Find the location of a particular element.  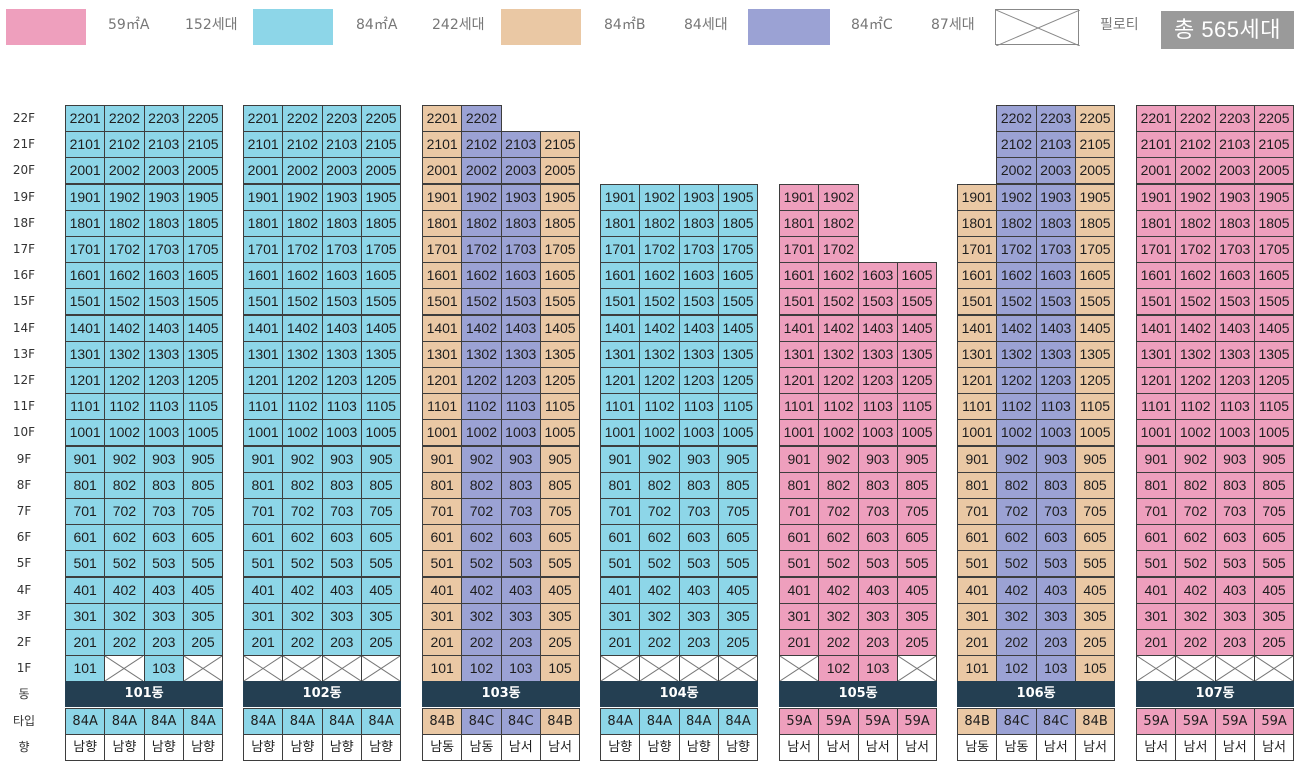

unit-cell: 602 is located at coordinates (659, 538).